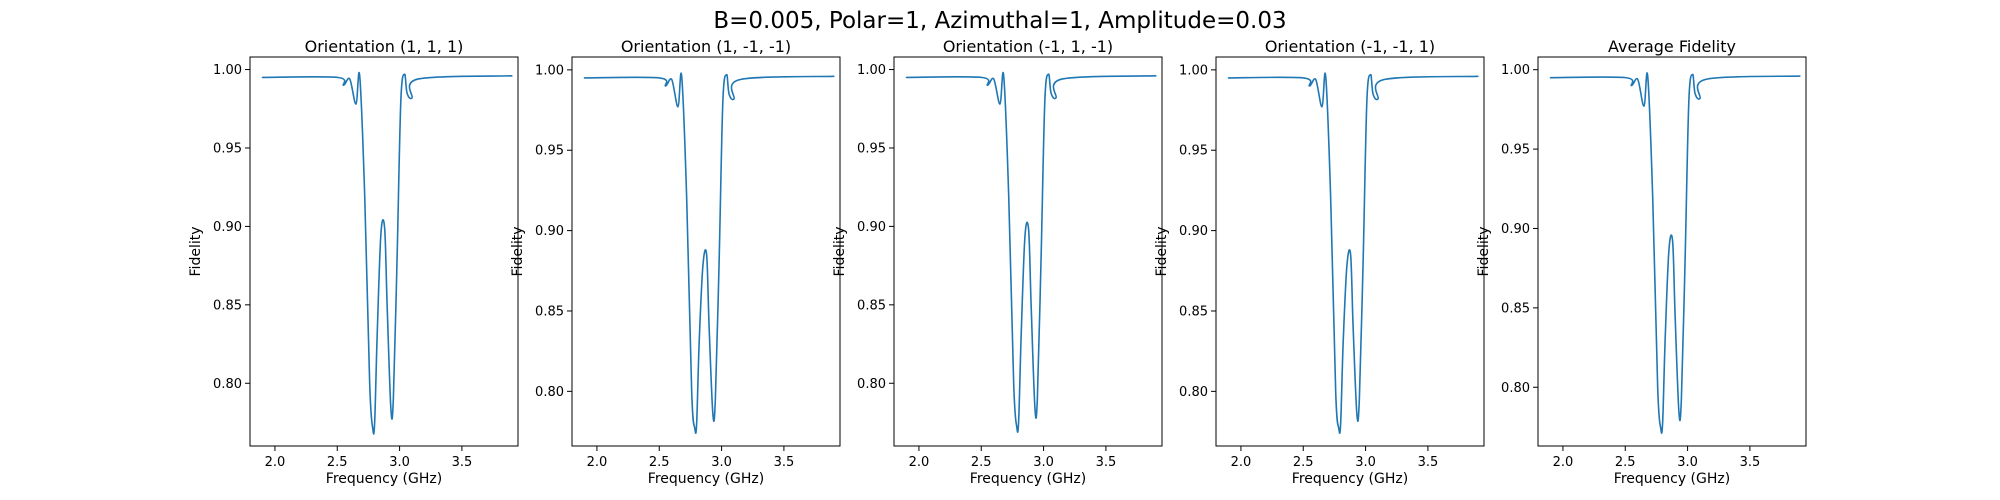  What do you see at coordinates (1028, 46) in the screenshot?
I see `subplot-title: Orientation (-1, 1, -1)` at bounding box center [1028, 46].